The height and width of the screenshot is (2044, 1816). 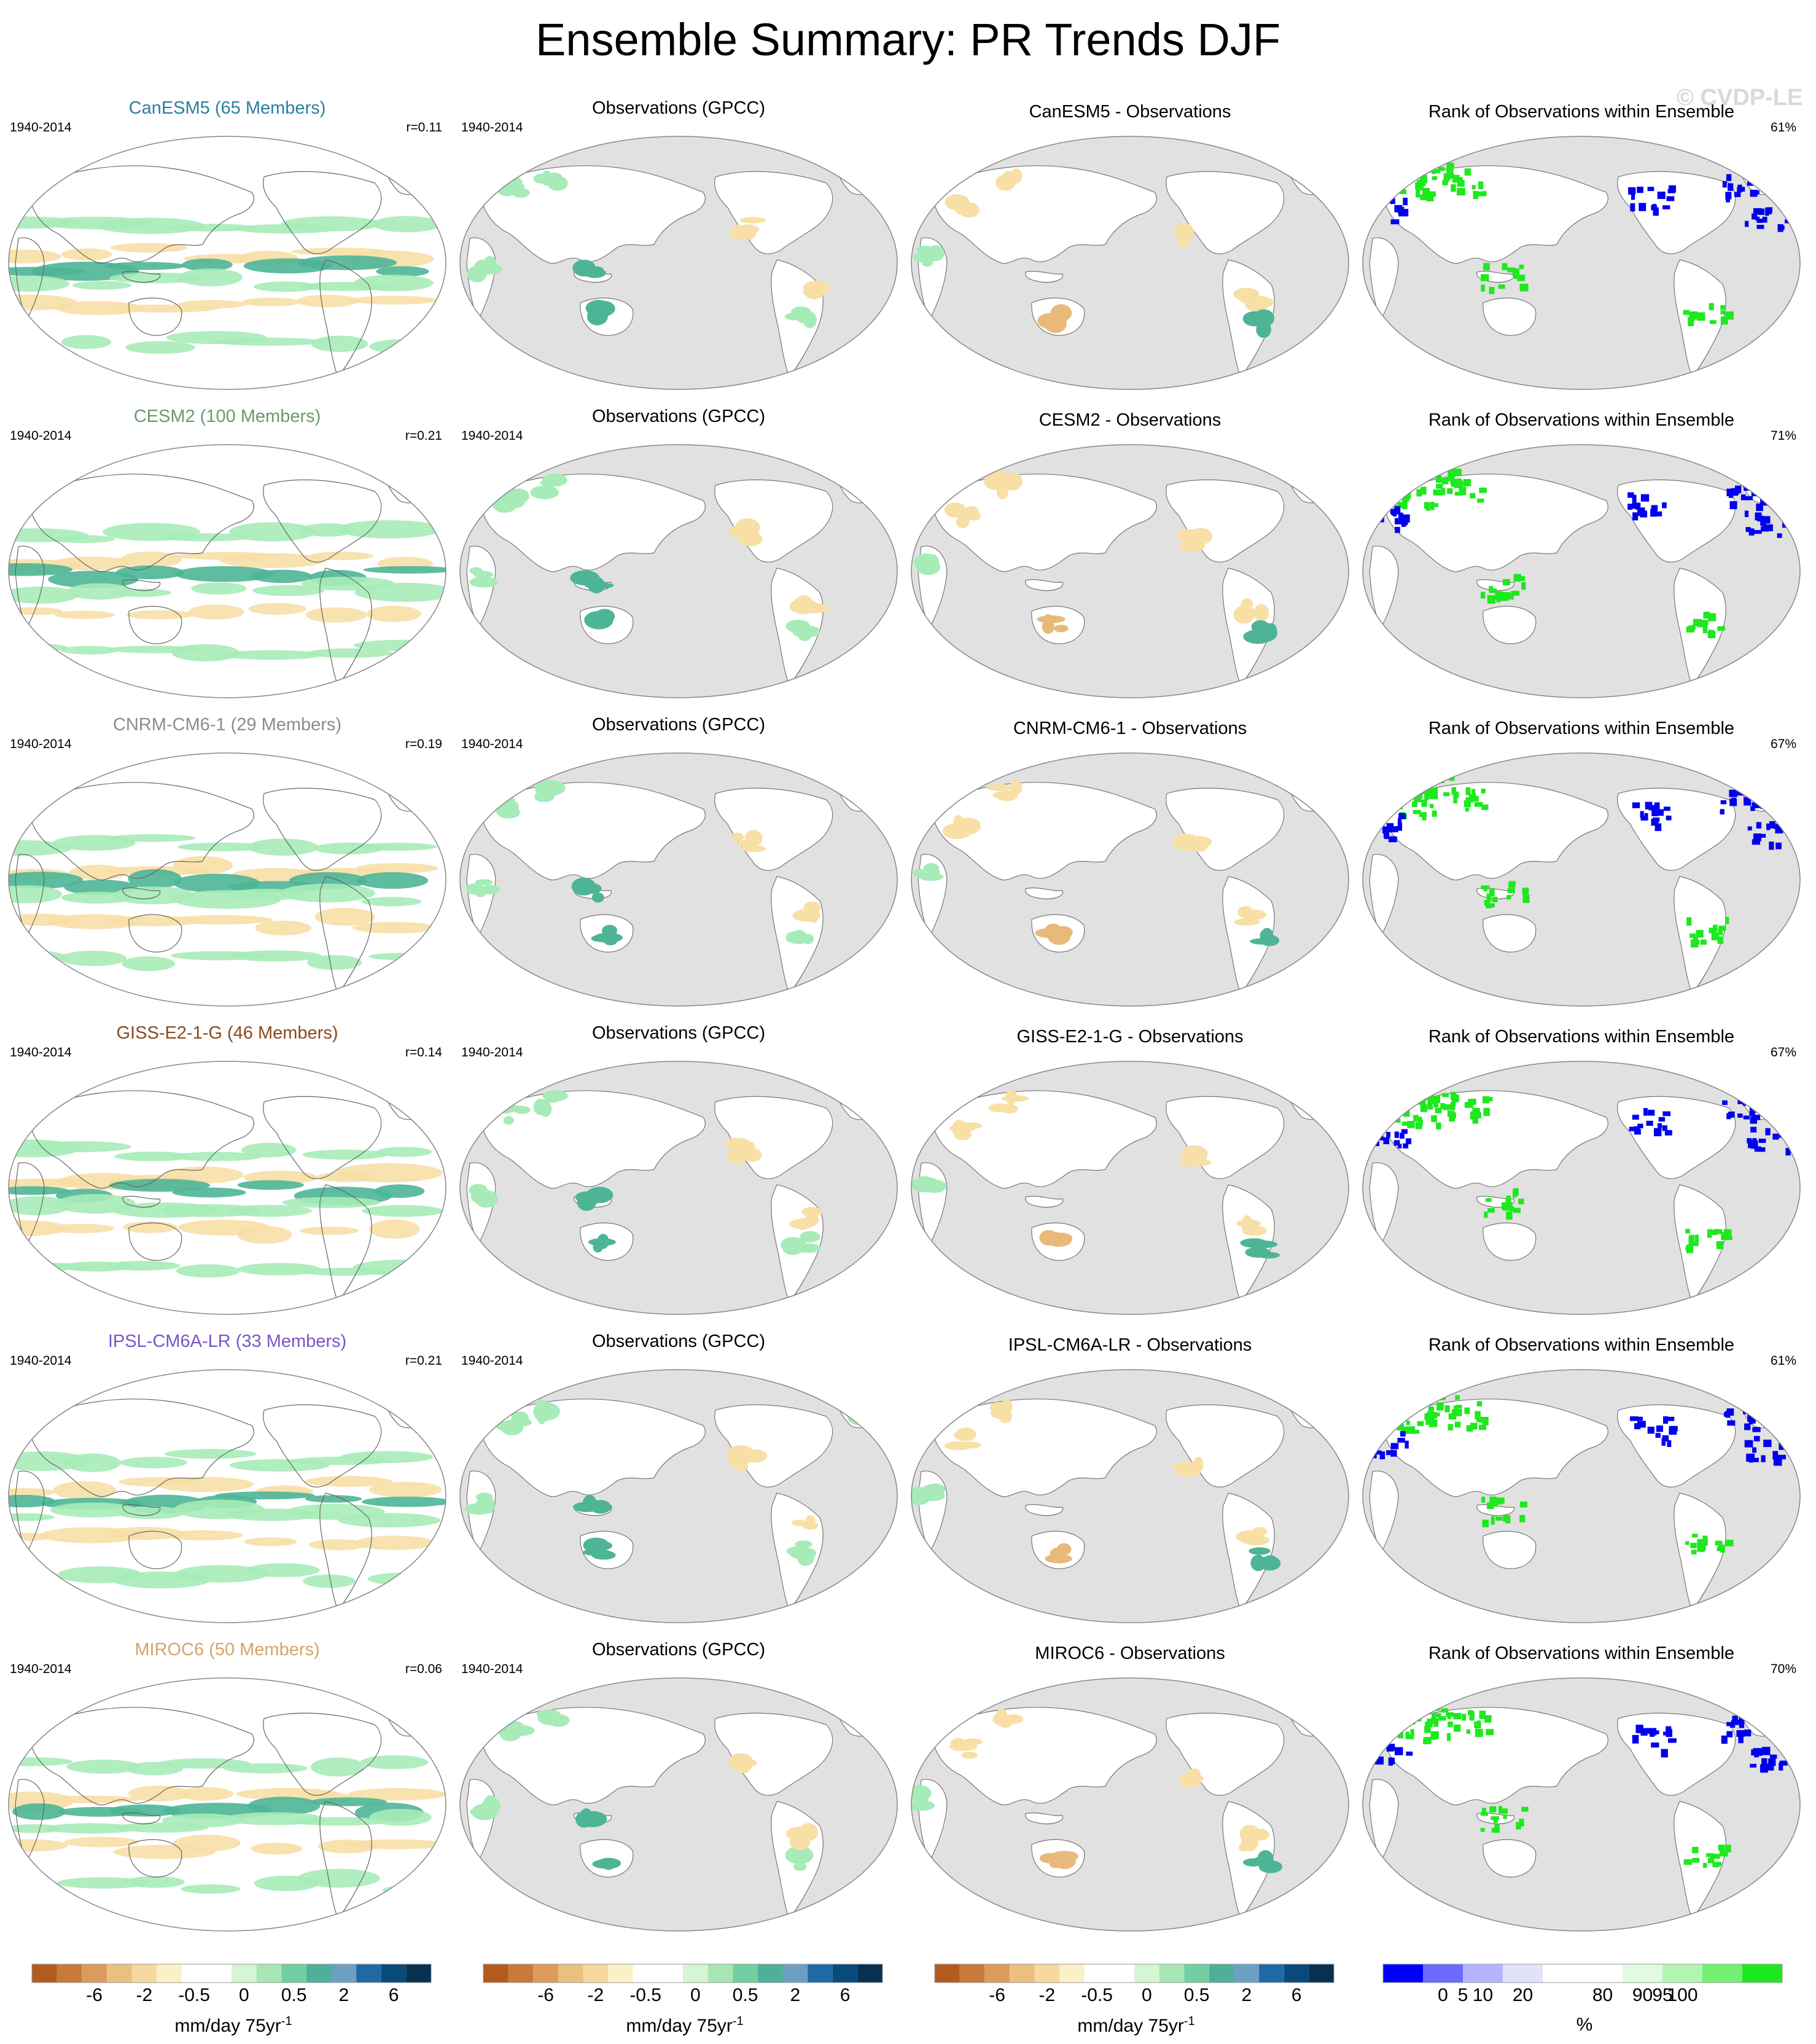 I want to click on panel-title: GISS-E2-1-G - Observations, so click(x=1130, y=1037).